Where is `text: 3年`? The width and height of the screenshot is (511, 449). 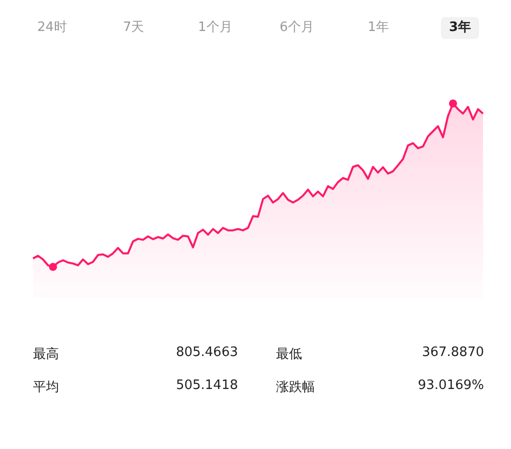
text: 3年 is located at coordinates (460, 28).